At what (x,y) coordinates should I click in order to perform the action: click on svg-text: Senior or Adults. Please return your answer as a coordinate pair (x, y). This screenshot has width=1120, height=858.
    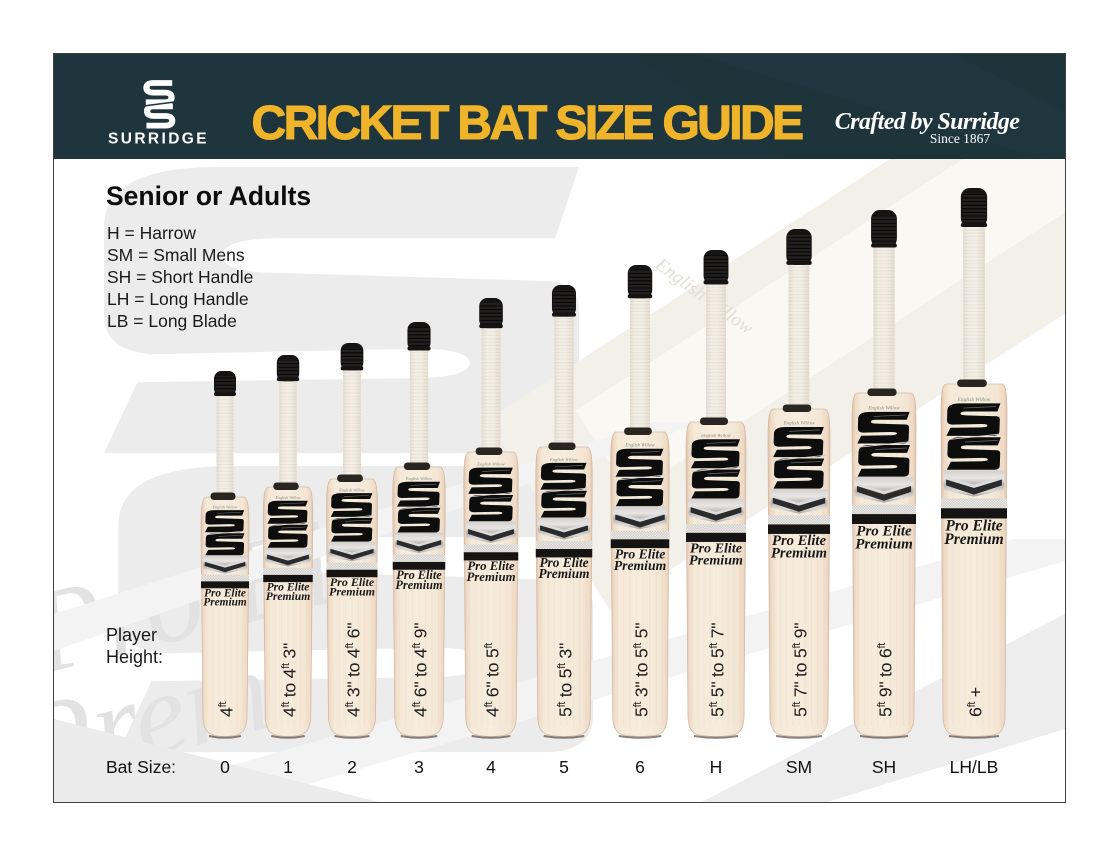
    Looking at the image, I should click on (208, 196).